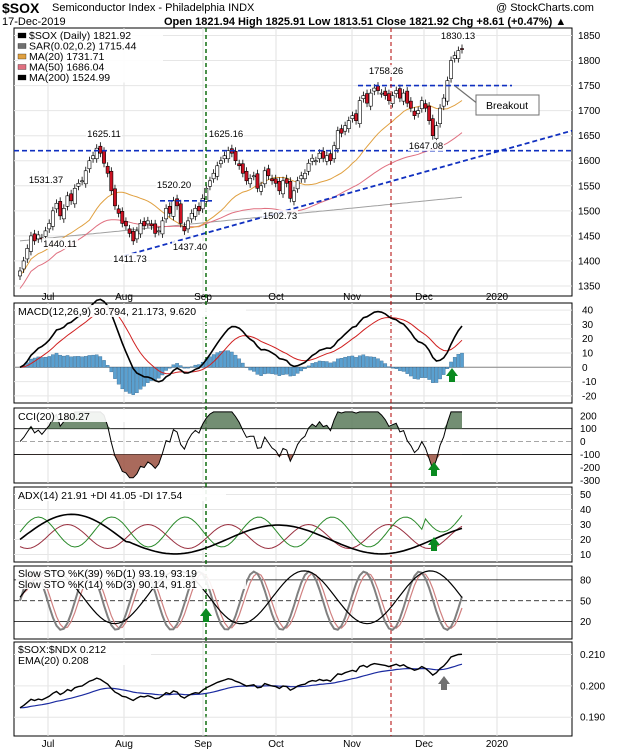 The width and height of the screenshot is (620, 750). What do you see at coordinates (588, 416) in the screenshot?
I see `cci-ytick: 200` at bounding box center [588, 416].